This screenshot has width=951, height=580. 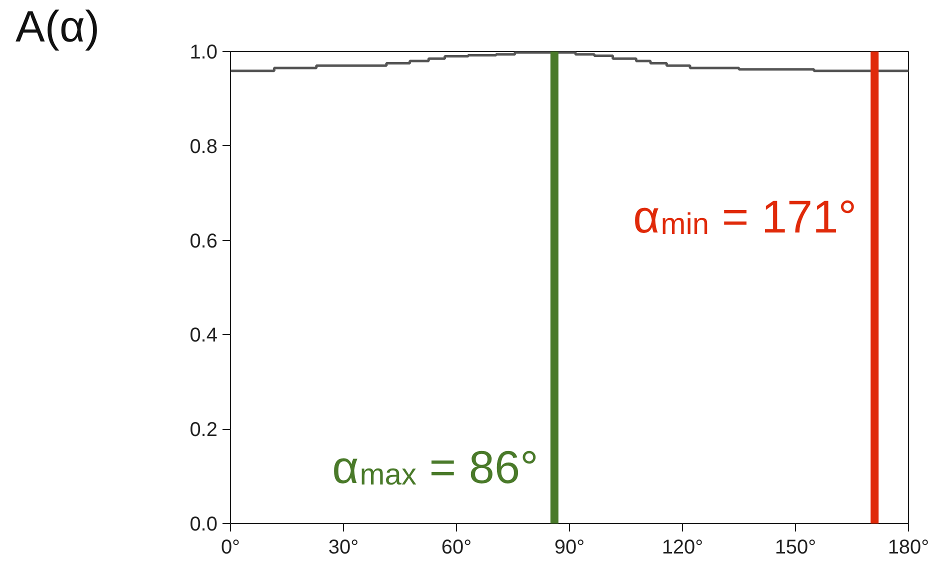 I want to click on x-tick-label: 150°, so click(x=795, y=547).